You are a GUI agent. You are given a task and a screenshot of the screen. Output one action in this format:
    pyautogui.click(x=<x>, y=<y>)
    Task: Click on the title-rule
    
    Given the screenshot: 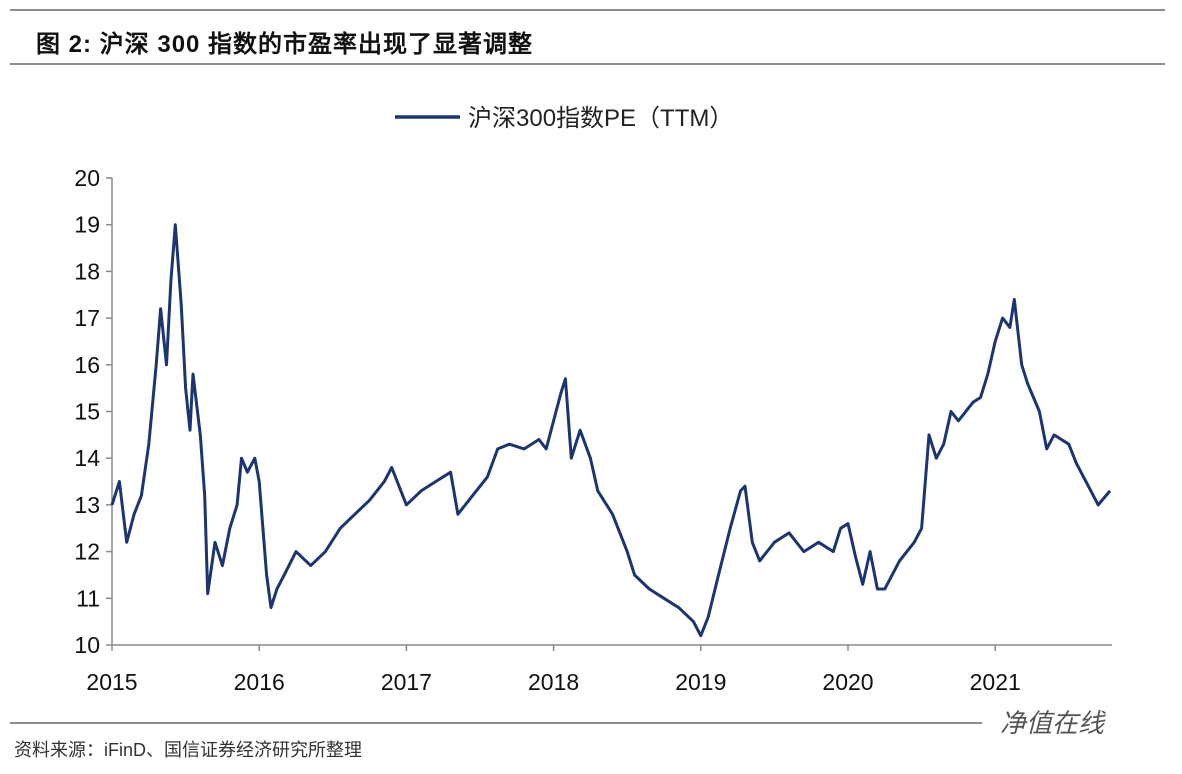 What is the action you would take?
    pyautogui.click(x=587, y=64)
    